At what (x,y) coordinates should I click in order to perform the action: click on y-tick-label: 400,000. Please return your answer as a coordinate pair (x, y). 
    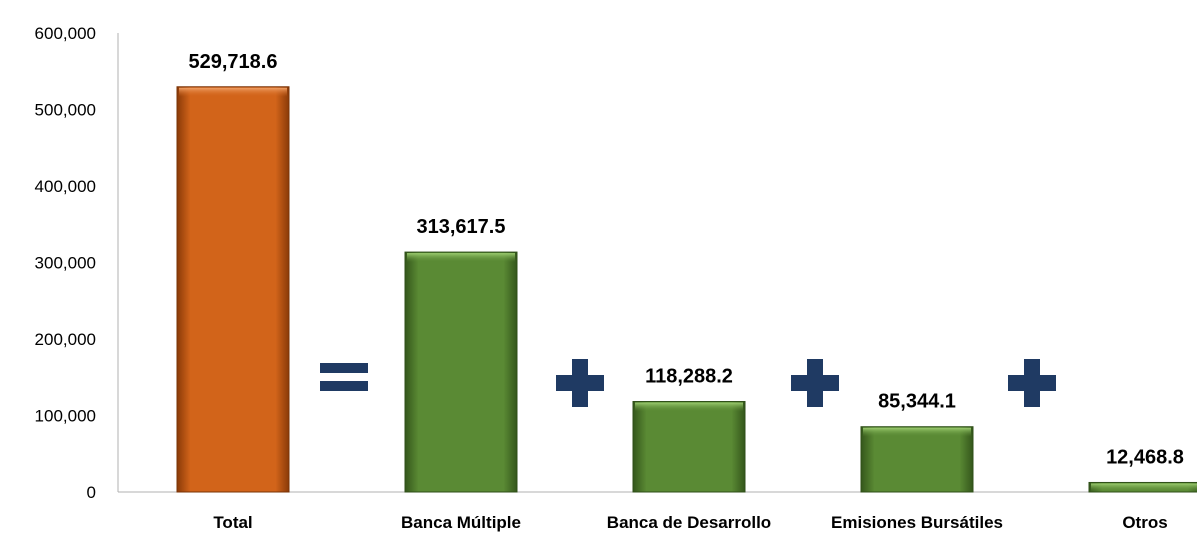
    Looking at the image, I should click on (65, 186).